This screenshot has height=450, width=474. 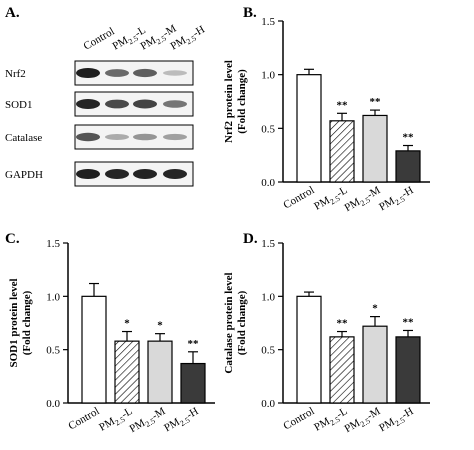 I want to click on blot-row: Catalase, so click(x=99, y=137).